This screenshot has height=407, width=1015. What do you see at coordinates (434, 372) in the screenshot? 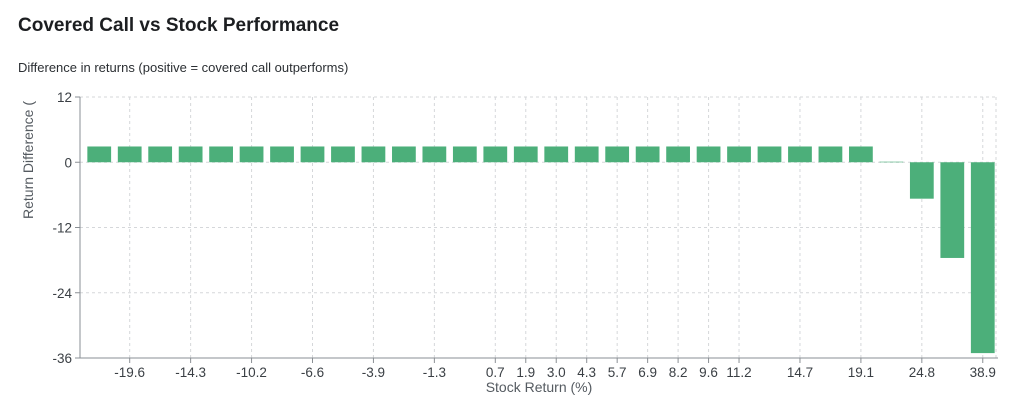
I see `x-tick-label: -1.3` at bounding box center [434, 372].